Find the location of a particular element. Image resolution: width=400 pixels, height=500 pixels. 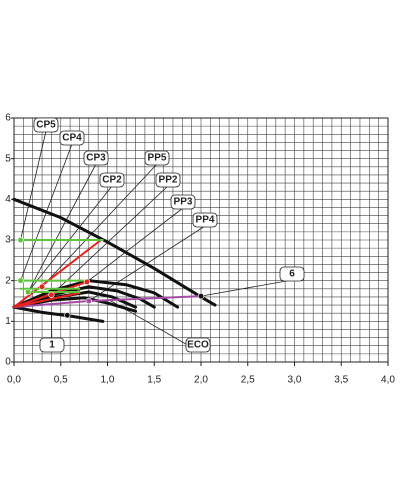

annotation: PP2 is located at coordinates (168, 180).